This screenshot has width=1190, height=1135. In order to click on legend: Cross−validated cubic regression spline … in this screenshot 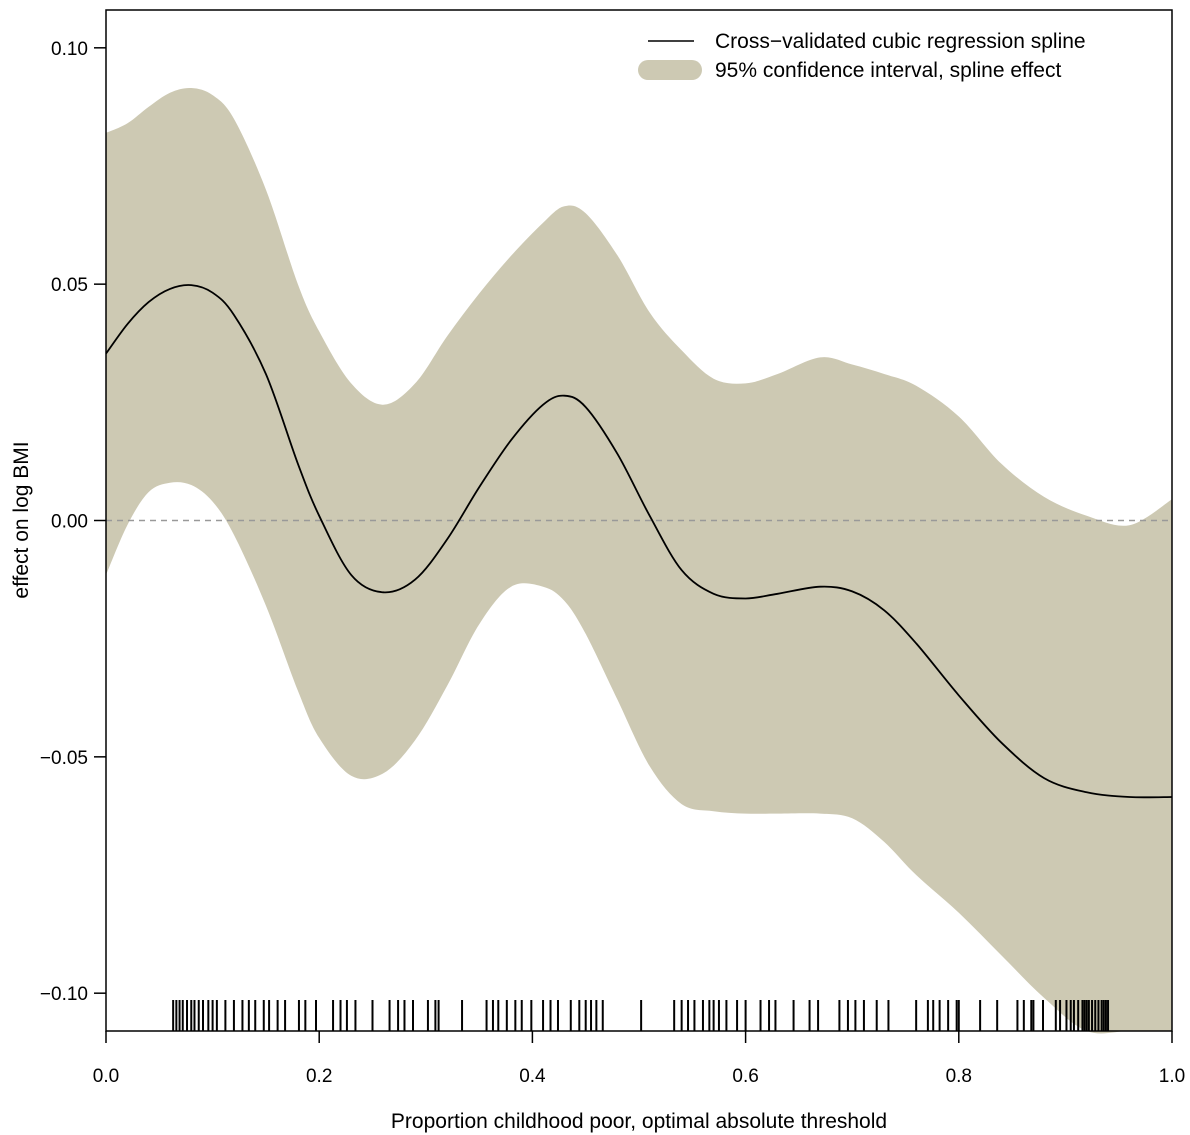, I will do `click(862, 56)`.